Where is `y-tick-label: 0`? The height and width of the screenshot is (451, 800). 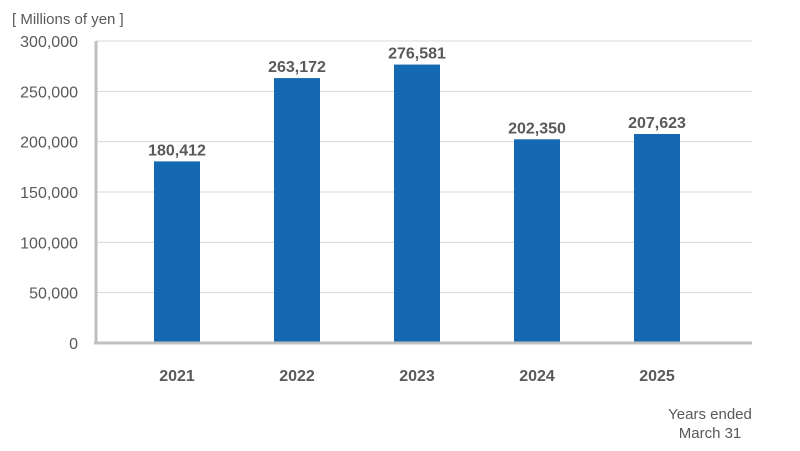
y-tick-label: 0 is located at coordinates (73, 344).